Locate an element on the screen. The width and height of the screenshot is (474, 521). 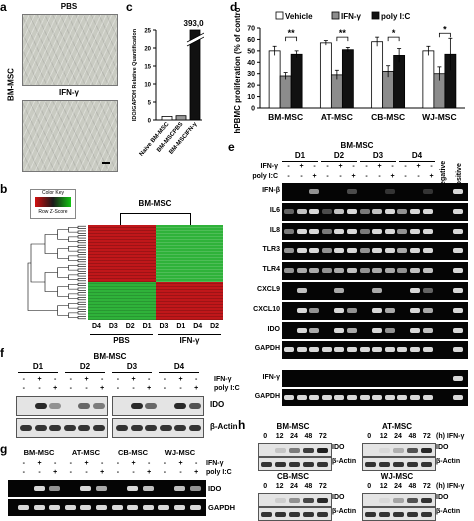
panel-label-b: b is located at coordinates (4, 189).